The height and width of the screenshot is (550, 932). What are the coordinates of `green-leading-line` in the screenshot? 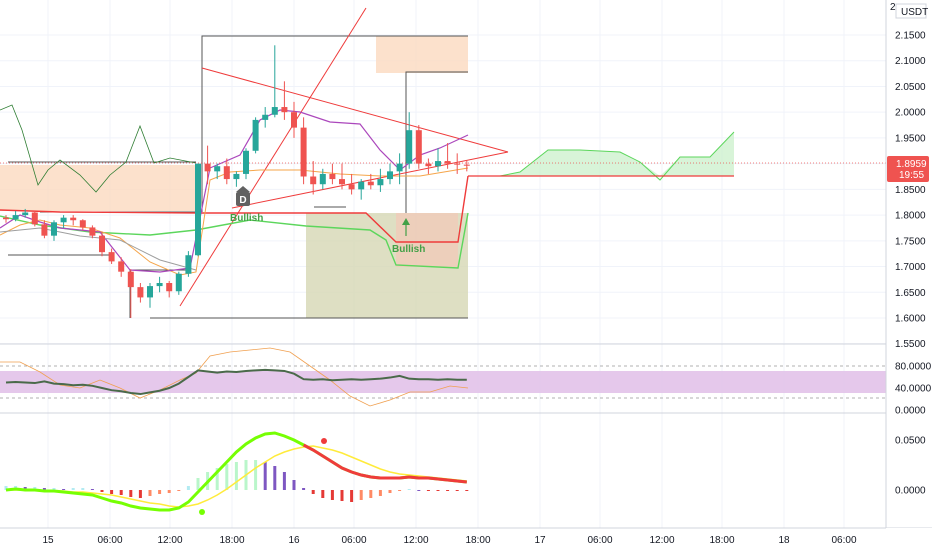 It's located at (234, 240).